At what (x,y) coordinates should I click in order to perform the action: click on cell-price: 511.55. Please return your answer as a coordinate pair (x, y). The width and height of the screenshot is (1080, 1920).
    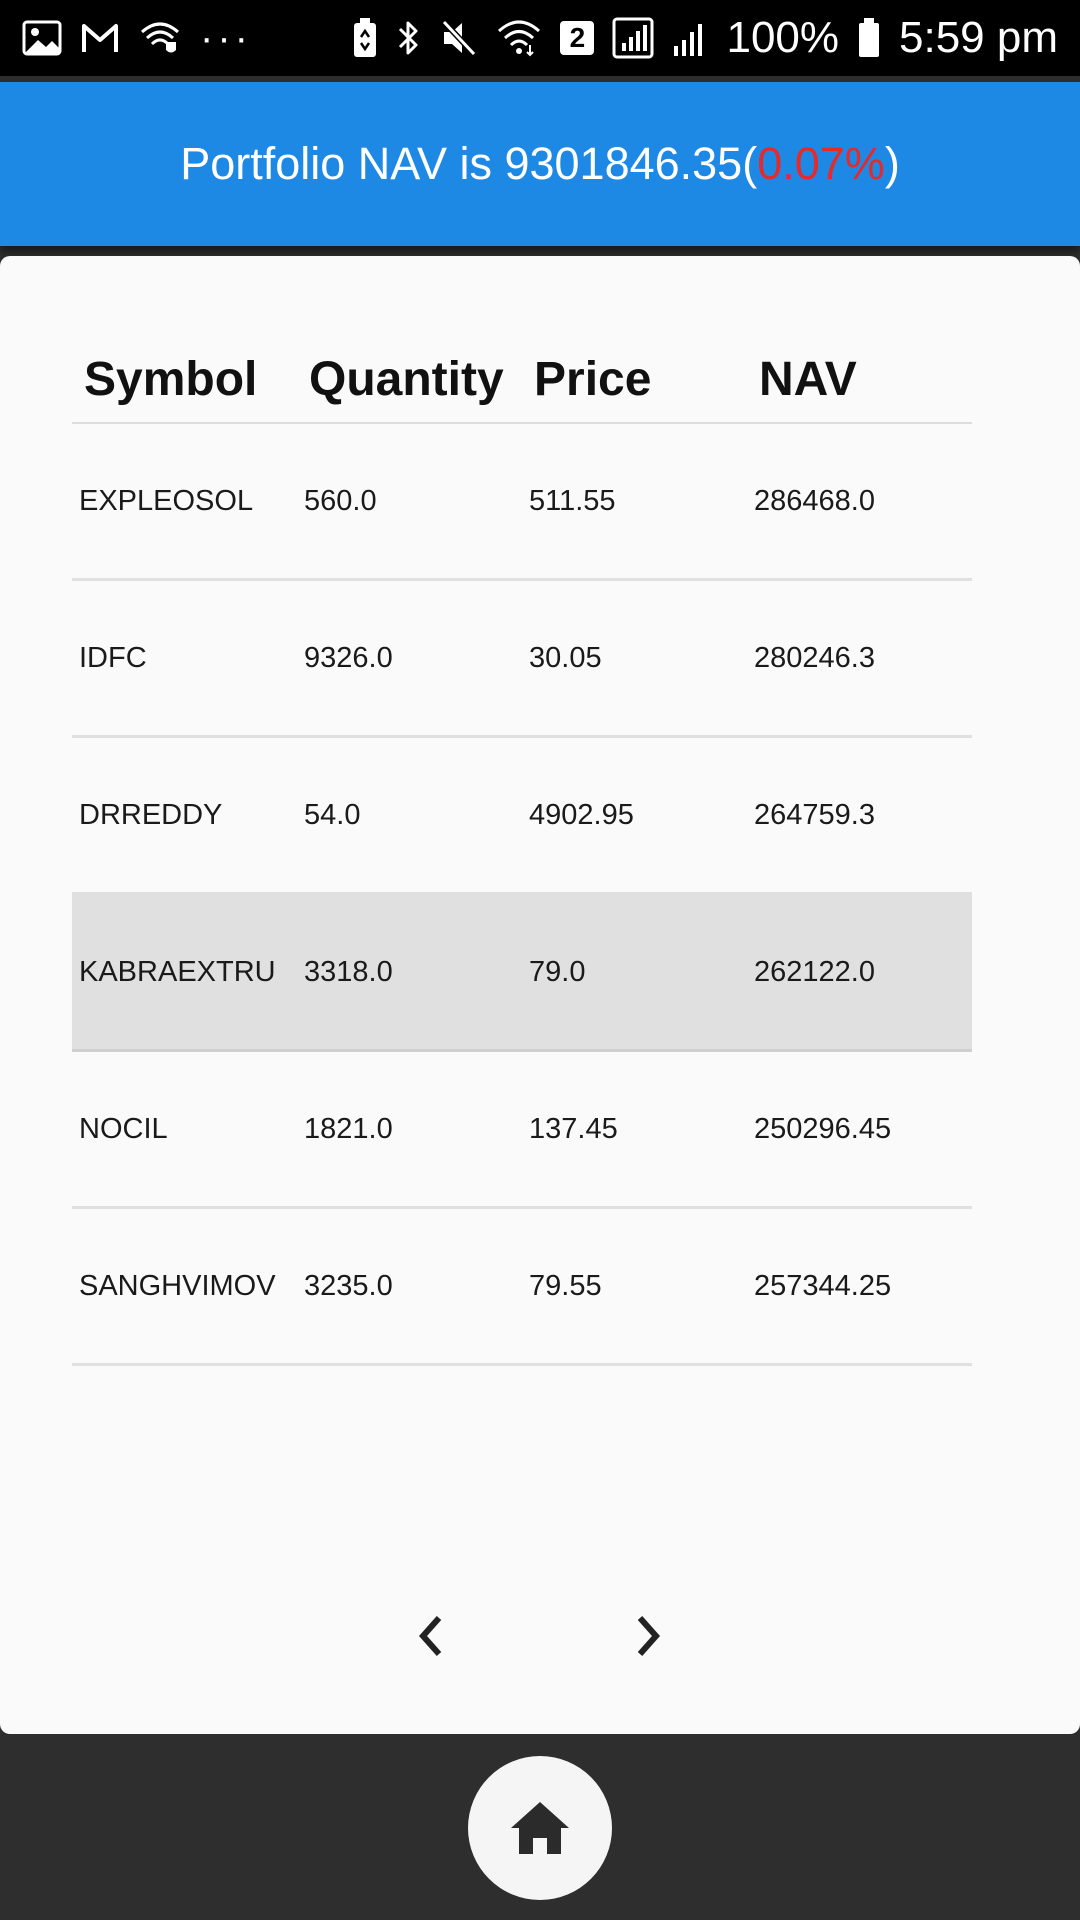
    Looking at the image, I should click on (572, 500).